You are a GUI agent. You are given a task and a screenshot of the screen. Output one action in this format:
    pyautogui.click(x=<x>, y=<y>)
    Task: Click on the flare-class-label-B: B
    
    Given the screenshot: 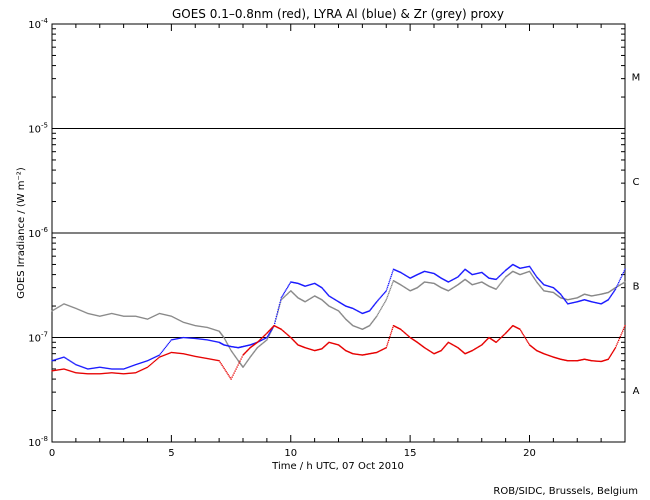 What is the action you would take?
    pyautogui.click(x=636, y=286)
    